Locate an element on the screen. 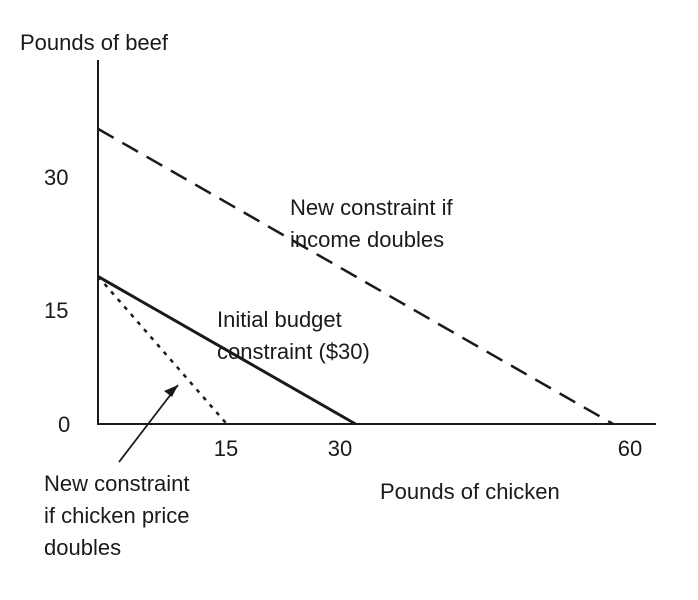 Image resolution: width=698 pixels, height=600 pixels. initial-annotation-line-1: Initial budget is located at coordinates (279, 319).